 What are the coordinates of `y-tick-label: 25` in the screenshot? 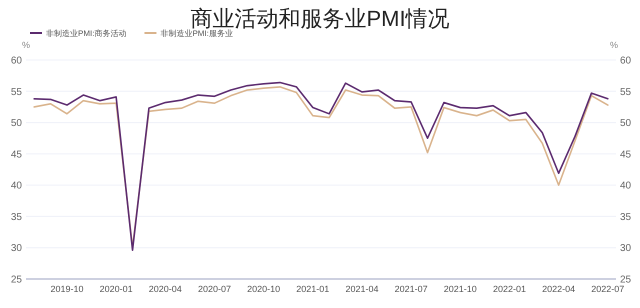 It's located at (16, 280).